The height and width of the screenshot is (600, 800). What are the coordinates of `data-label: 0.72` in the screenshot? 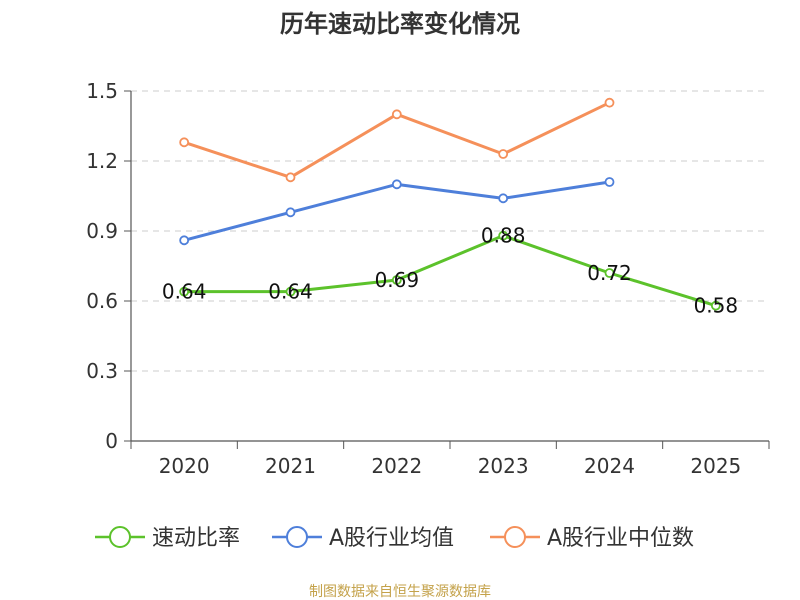 It's located at (609, 273).